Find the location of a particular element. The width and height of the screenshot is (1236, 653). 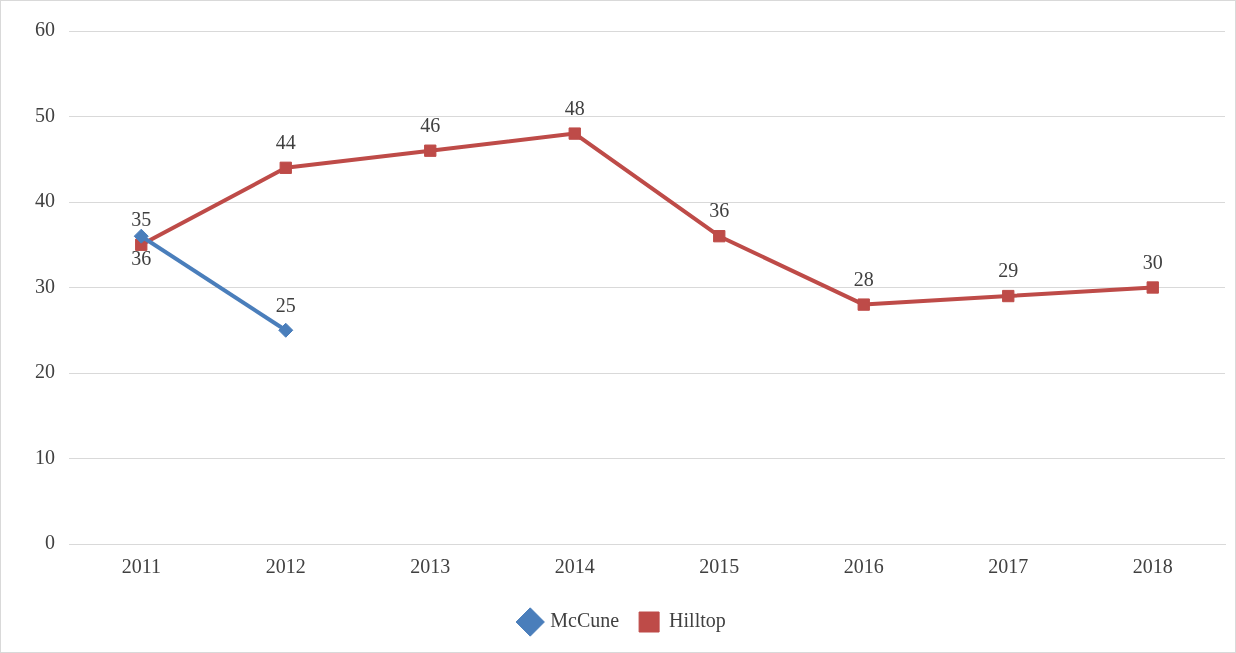

x-tick-label: 2015 is located at coordinates (719, 566).